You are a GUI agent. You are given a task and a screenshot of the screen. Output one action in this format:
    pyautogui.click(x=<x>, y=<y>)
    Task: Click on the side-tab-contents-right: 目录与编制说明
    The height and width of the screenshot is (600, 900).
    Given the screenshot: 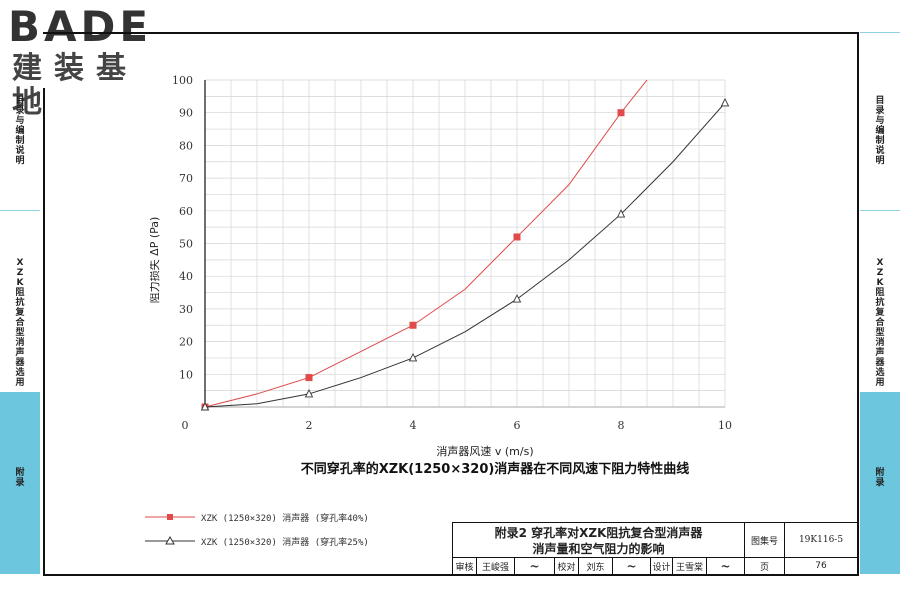 What is the action you would take?
    pyautogui.click(x=880, y=131)
    